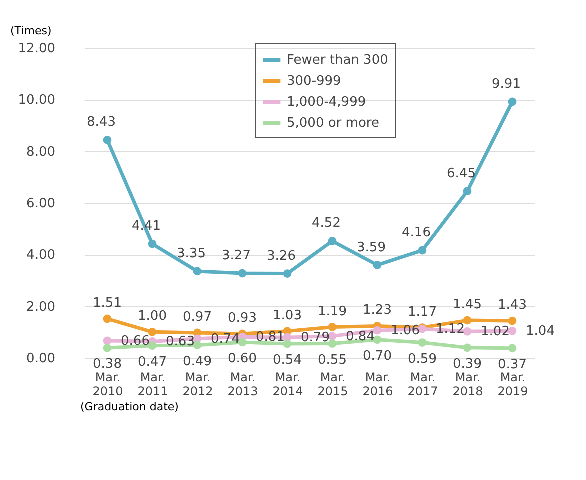 This screenshot has width=586, height=480. Describe the element at coordinates (467, 364) in the screenshot. I see `data-label: 0.39` at that location.